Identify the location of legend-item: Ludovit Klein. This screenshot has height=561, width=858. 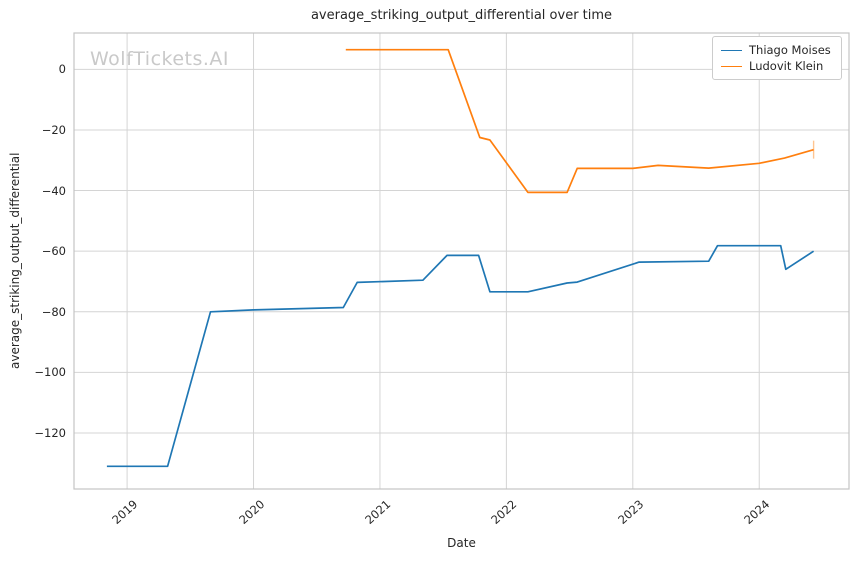
(777, 66).